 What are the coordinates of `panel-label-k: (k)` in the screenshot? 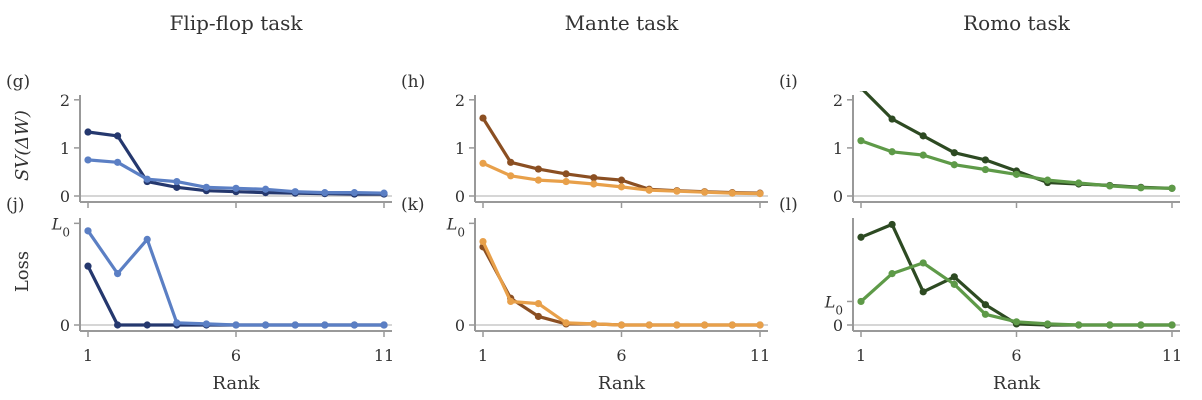 It's located at (413, 205).